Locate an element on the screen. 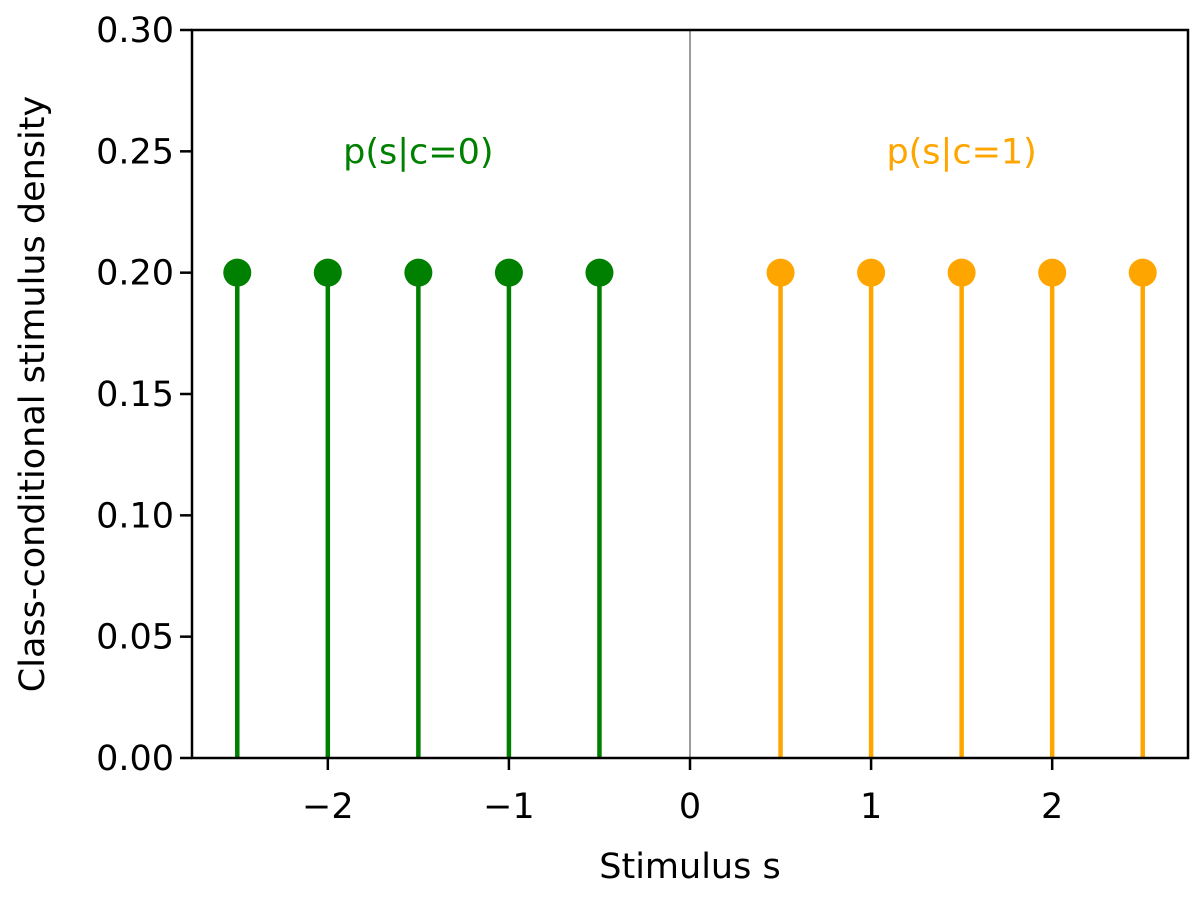  y-tick-label-3: 0.15 is located at coordinates (135, 395).